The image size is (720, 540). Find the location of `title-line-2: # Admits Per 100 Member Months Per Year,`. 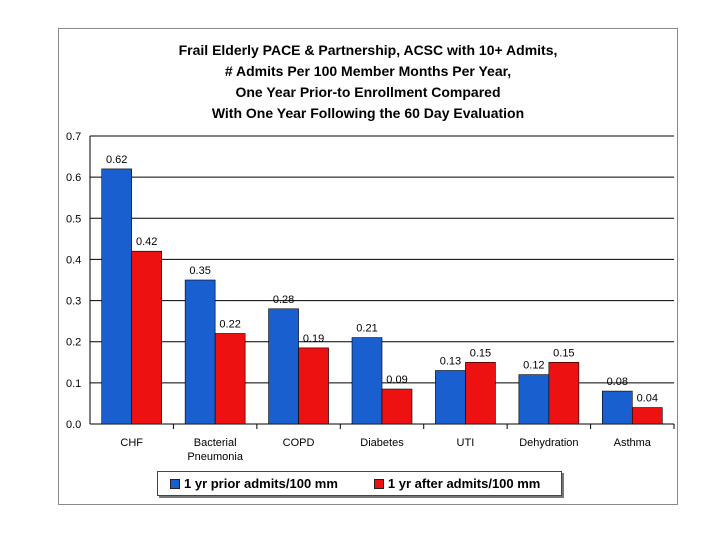

title-line-2: # Admits Per 100 Member Months Per Year, is located at coordinates (368, 71).